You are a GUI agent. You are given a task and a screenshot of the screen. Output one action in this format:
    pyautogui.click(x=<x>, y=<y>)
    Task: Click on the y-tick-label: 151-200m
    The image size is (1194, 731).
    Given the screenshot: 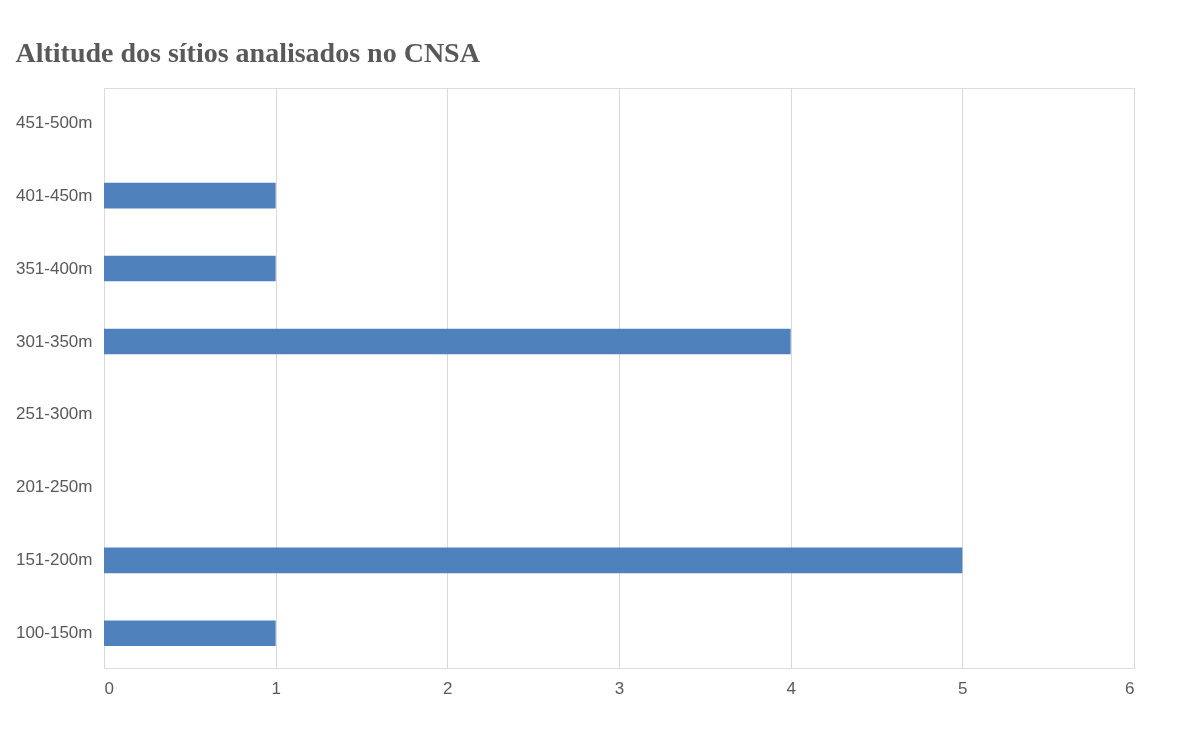 What is the action you would take?
    pyautogui.click(x=54, y=560)
    